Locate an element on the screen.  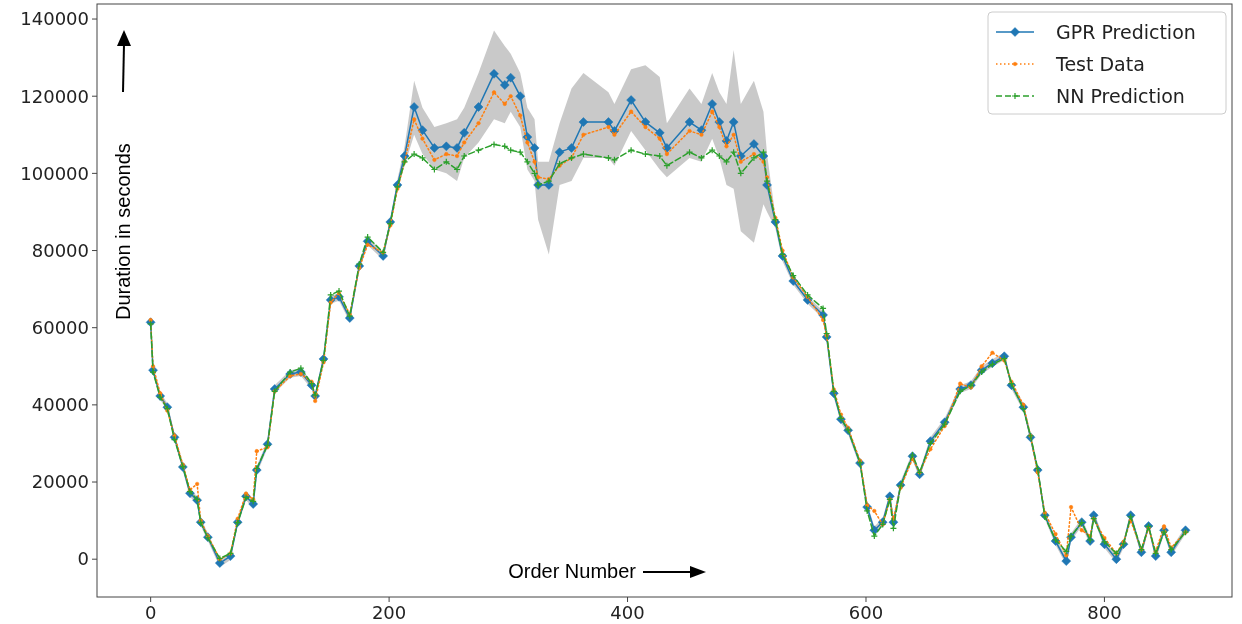
legend-label: Test Data is located at coordinates (1100, 63).